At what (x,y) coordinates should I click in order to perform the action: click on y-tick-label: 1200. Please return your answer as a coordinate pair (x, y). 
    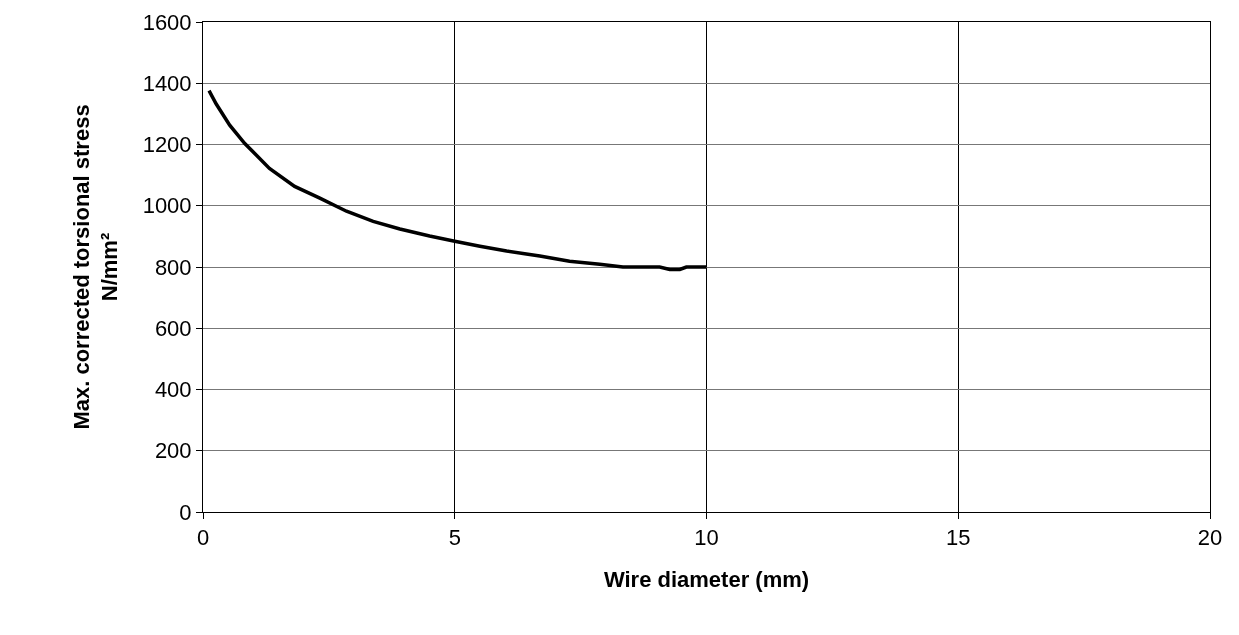
    Looking at the image, I should click on (167, 145).